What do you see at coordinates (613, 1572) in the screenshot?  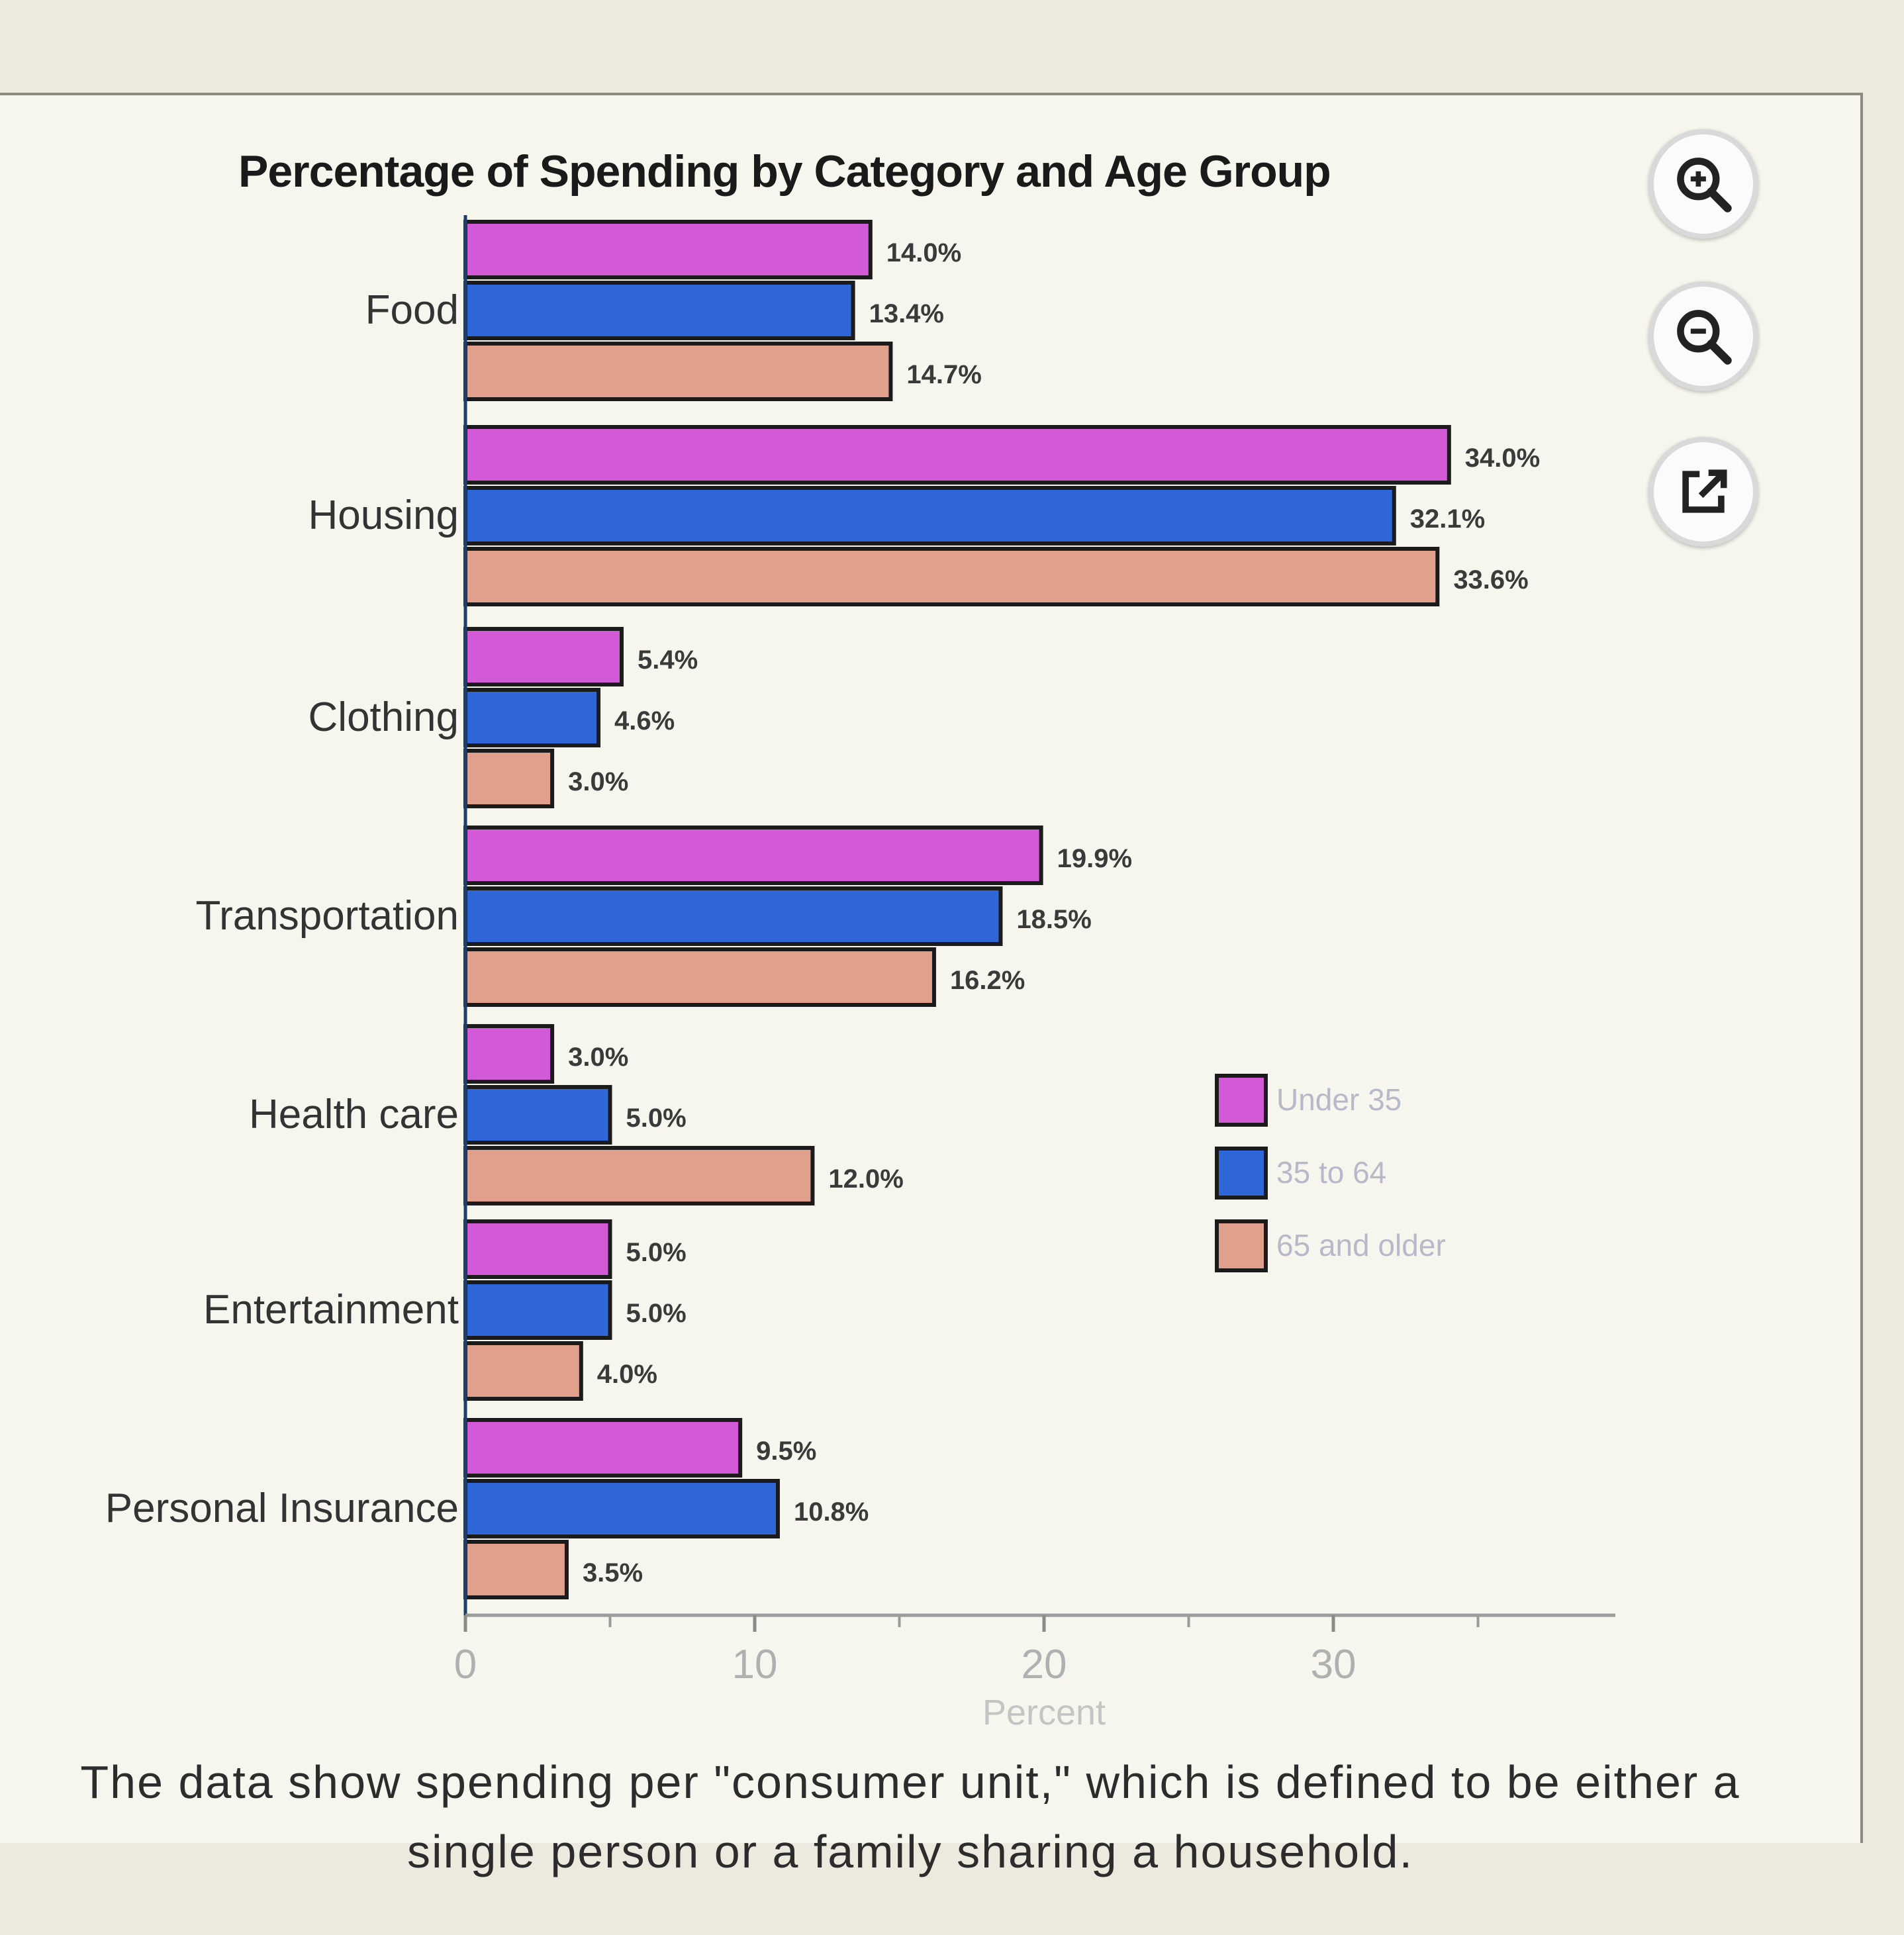 I see `data-label: 3.5%` at bounding box center [613, 1572].